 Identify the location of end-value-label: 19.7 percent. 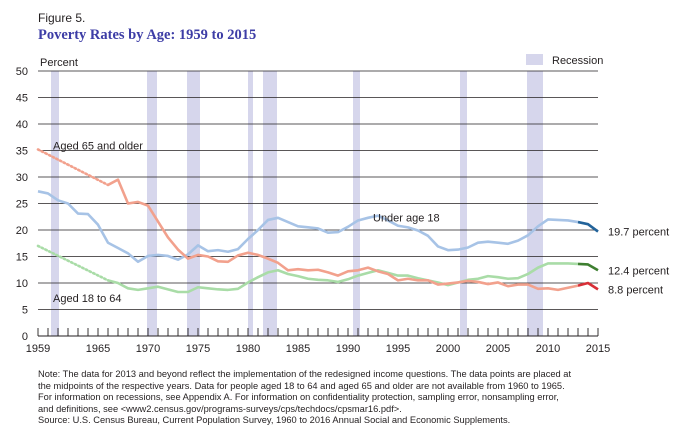
(638, 233).